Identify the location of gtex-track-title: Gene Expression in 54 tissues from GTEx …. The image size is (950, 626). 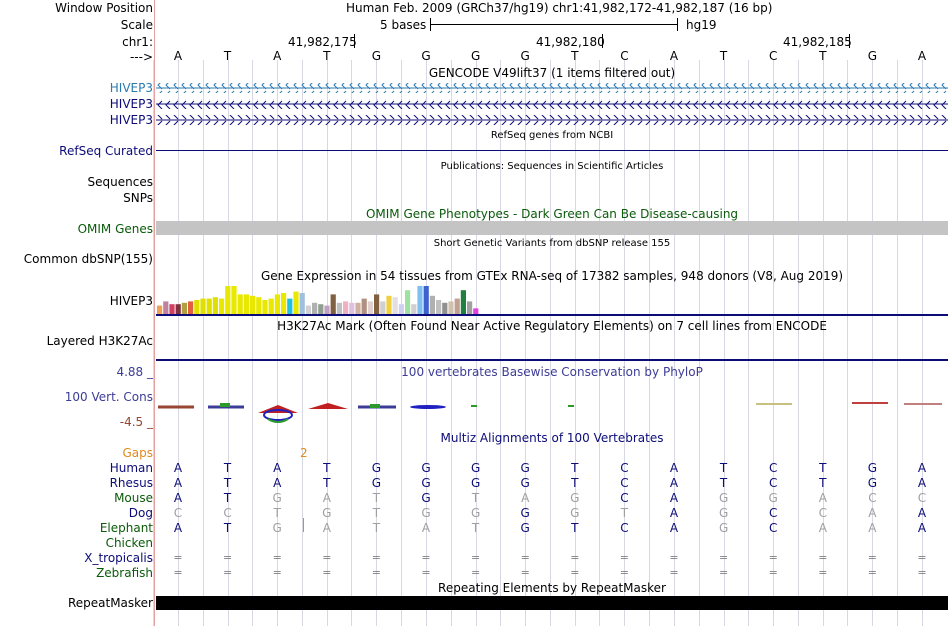
(552, 276).